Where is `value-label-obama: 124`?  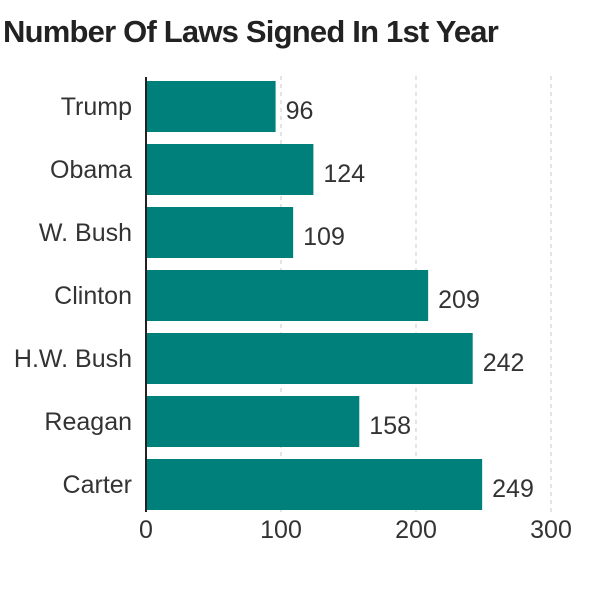 value-label-obama: 124 is located at coordinates (344, 174).